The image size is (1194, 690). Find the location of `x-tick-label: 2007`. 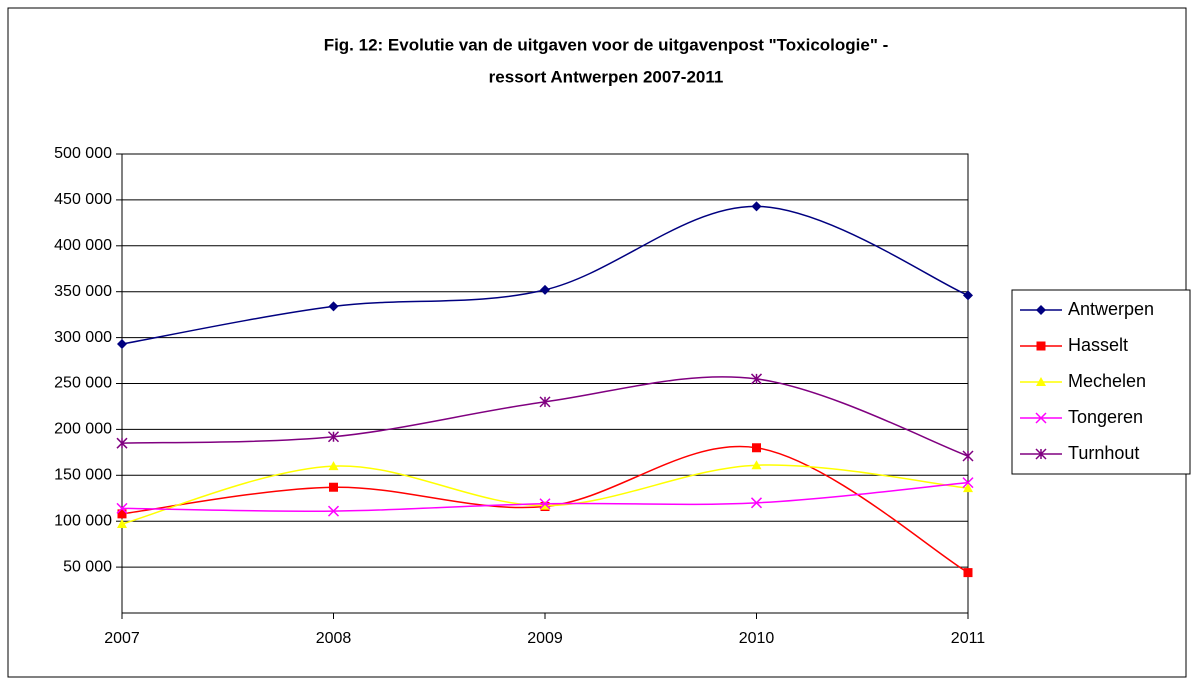

x-tick-label: 2007 is located at coordinates (122, 638).